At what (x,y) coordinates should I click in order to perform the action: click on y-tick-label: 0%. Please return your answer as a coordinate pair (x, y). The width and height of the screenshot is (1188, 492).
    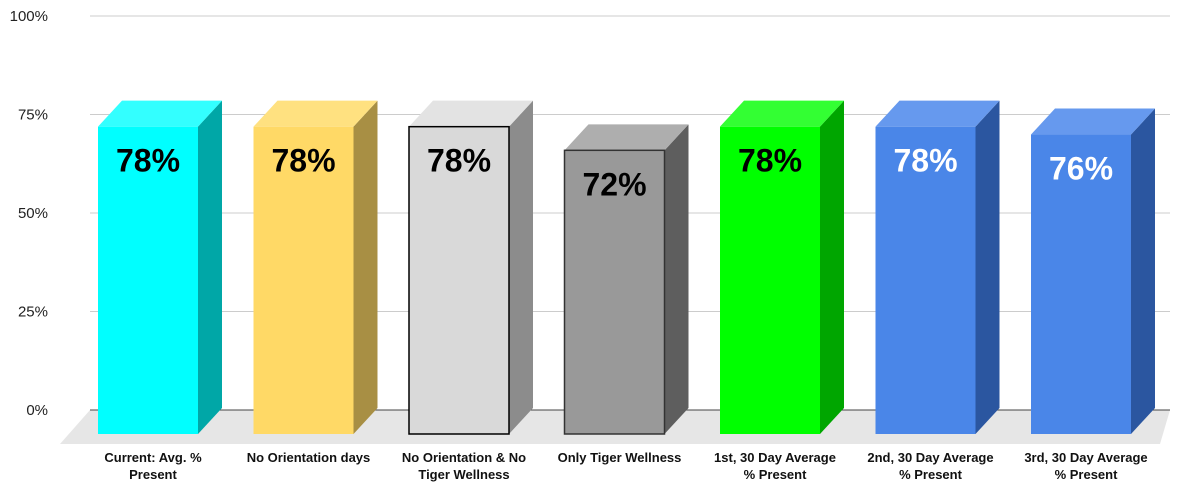
    Looking at the image, I should click on (37, 410).